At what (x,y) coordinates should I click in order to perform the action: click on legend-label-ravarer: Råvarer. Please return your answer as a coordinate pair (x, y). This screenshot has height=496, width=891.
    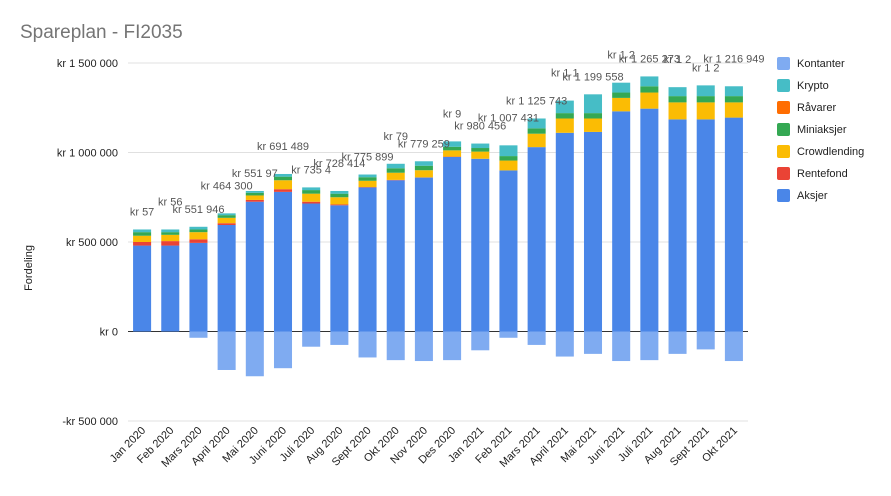
    Looking at the image, I should click on (816, 108).